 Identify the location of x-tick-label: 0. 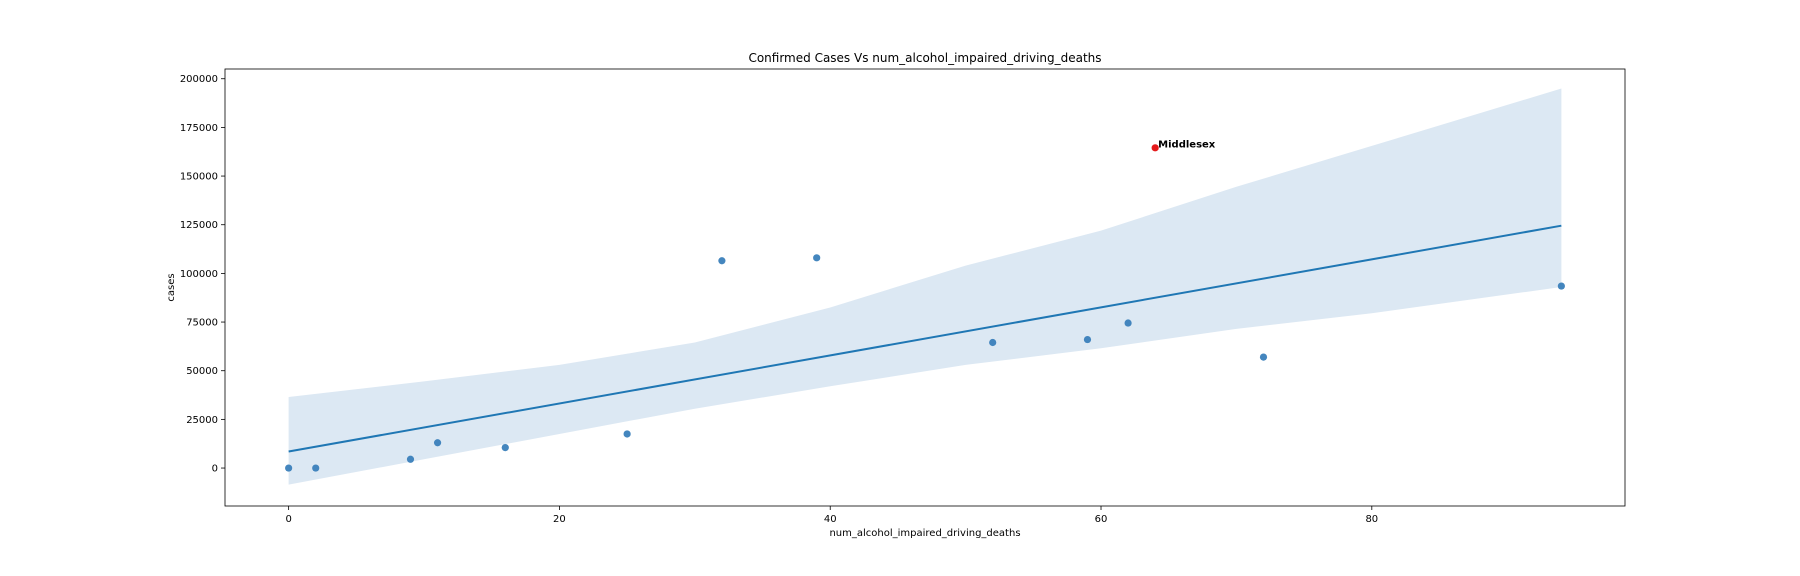
(288, 519).